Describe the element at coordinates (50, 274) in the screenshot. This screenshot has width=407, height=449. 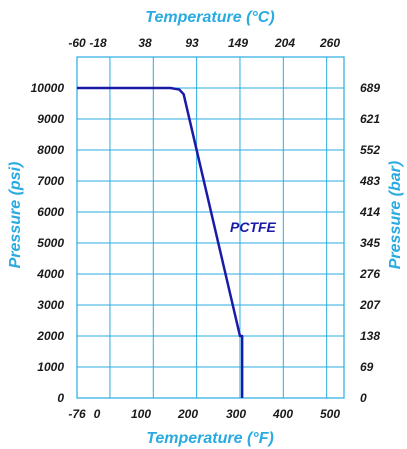
I see `tick-label: 4000` at that location.